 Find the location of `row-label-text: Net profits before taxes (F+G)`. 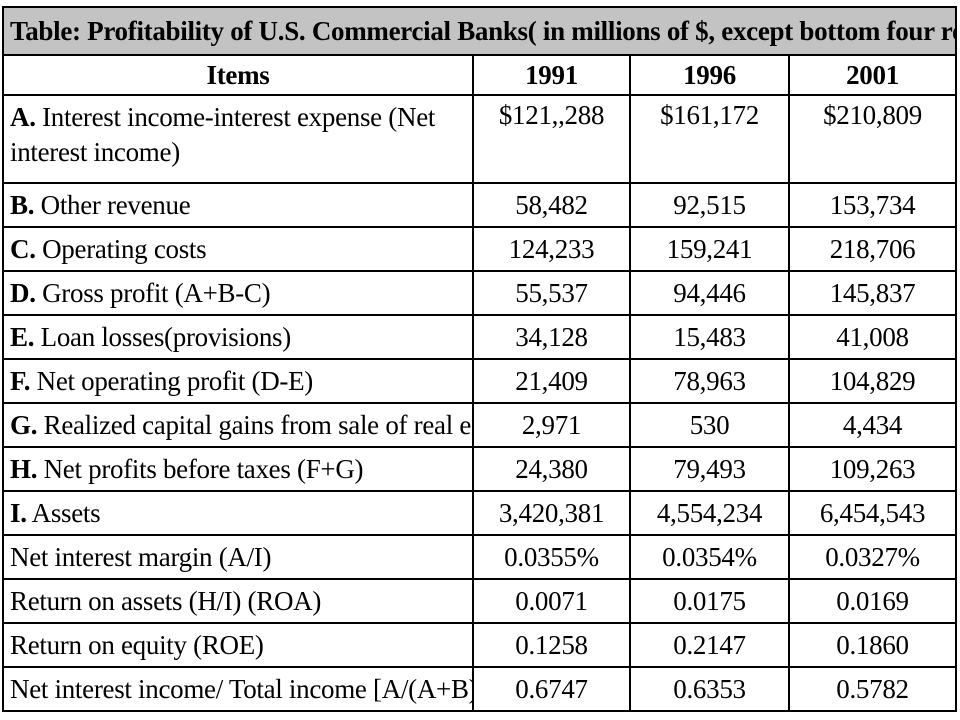

row-label-text: Net profits before taxes (F+G) is located at coordinates (200, 468).